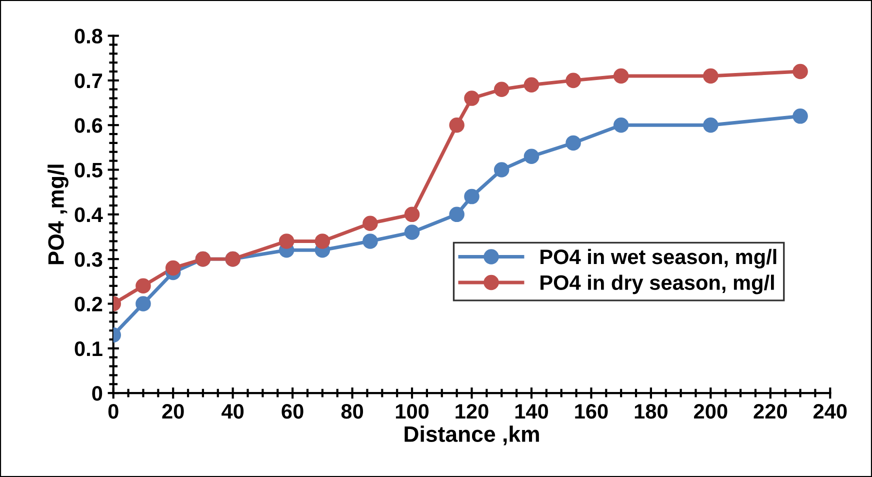 This screenshot has width=872, height=477. I want to click on x-tick-label: 20, so click(173, 411).